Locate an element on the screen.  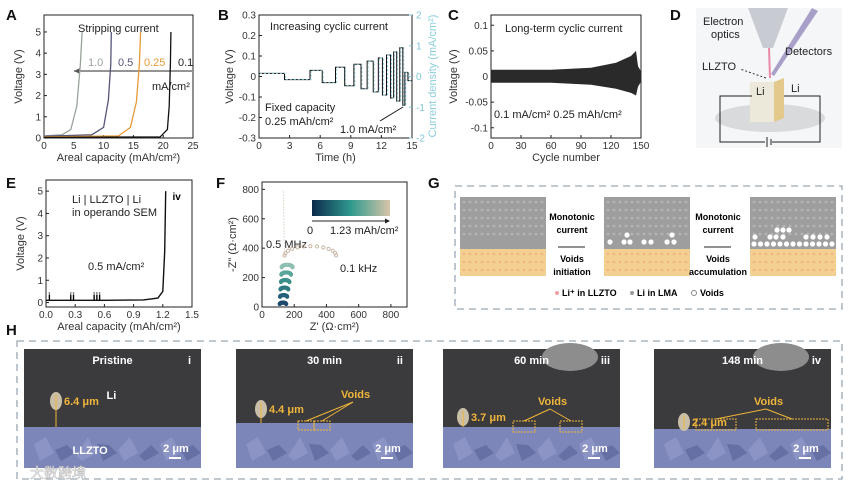
c-note: 0.1 mA/cm² 0.25 mAh/cm² is located at coordinates (558, 115).